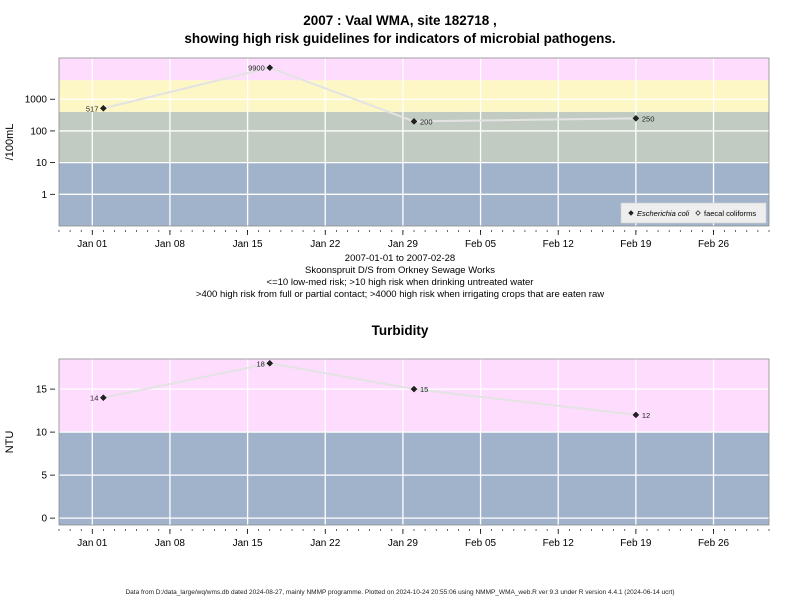 The width and height of the screenshot is (800, 600). What do you see at coordinates (44, 195) in the screenshot?
I see `y-tick-label: 1` at bounding box center [44, 195].